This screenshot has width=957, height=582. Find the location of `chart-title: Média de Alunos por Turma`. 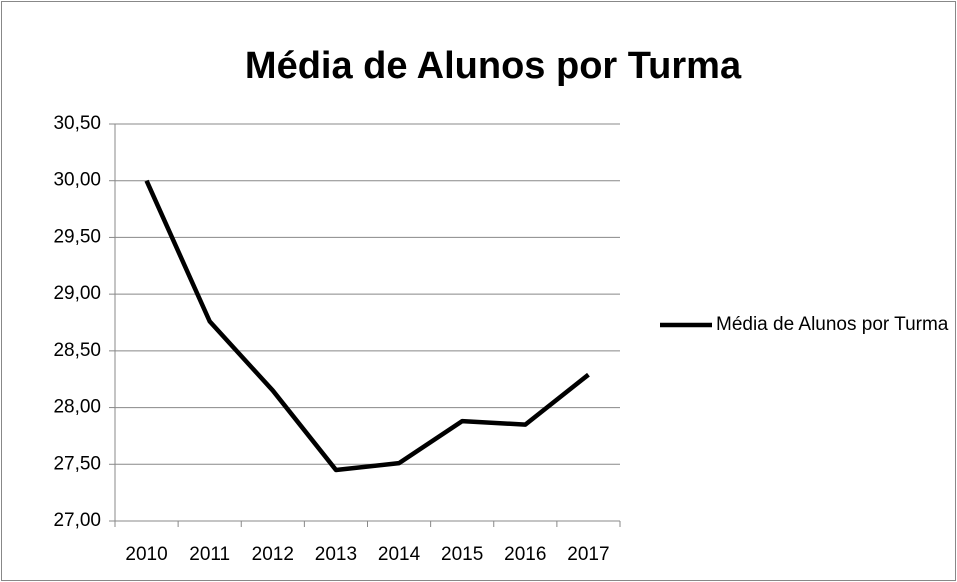

chart-title: Média de Alunos por Turma is located at coordinates (493, 66).